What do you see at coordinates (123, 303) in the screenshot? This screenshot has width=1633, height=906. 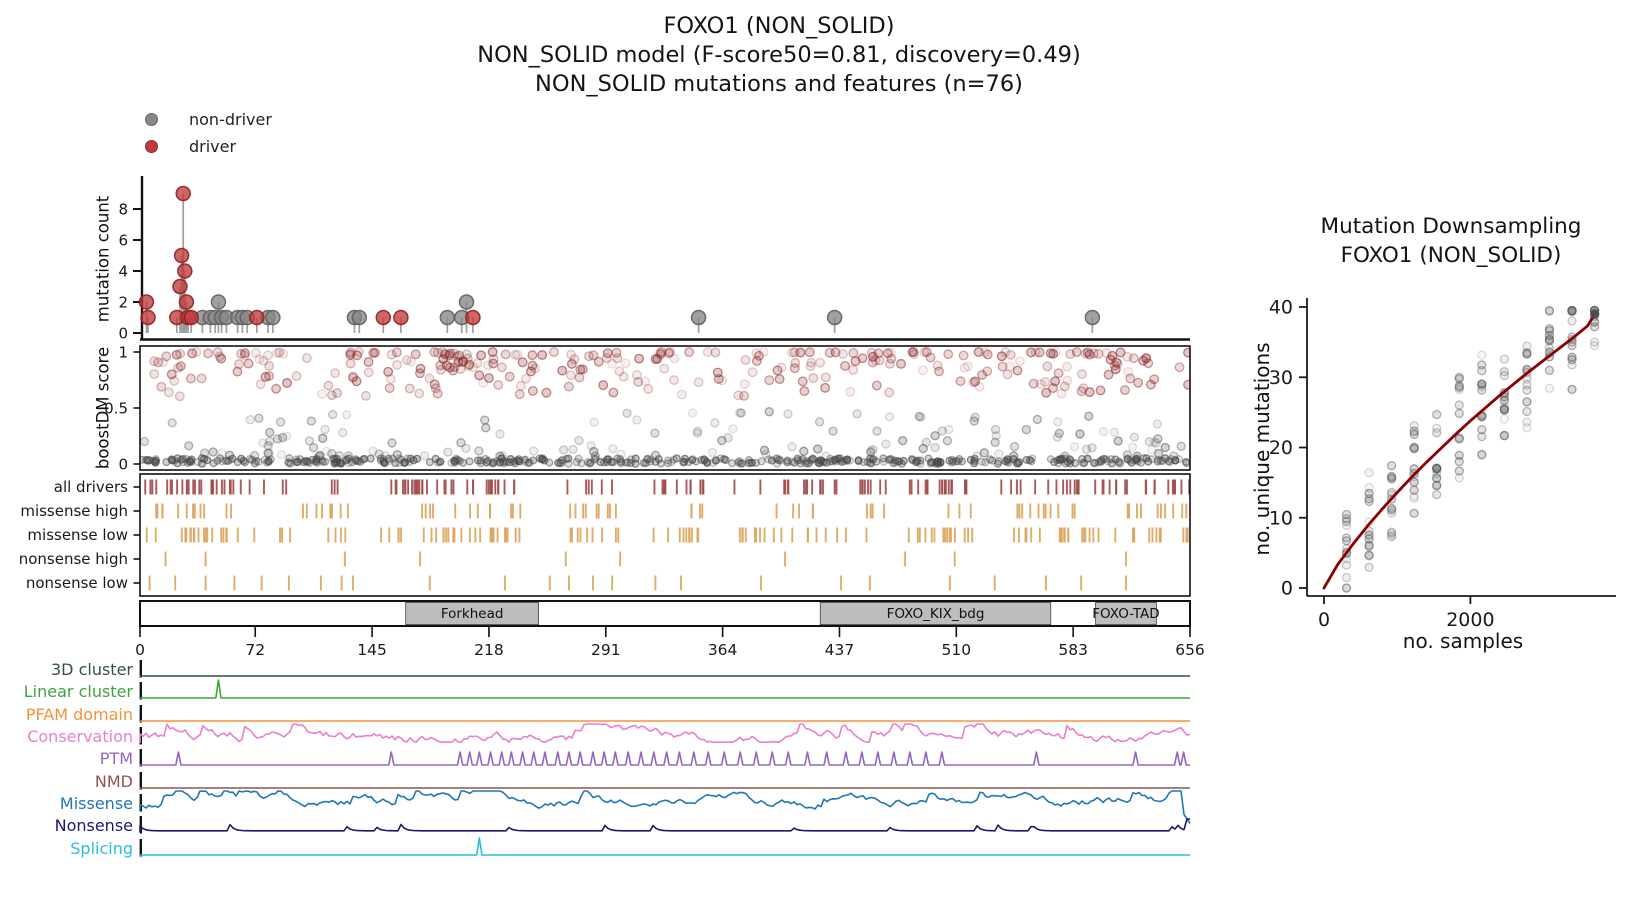 I see `needle-y-tick-label: 2` at bounding box center [123, 303].